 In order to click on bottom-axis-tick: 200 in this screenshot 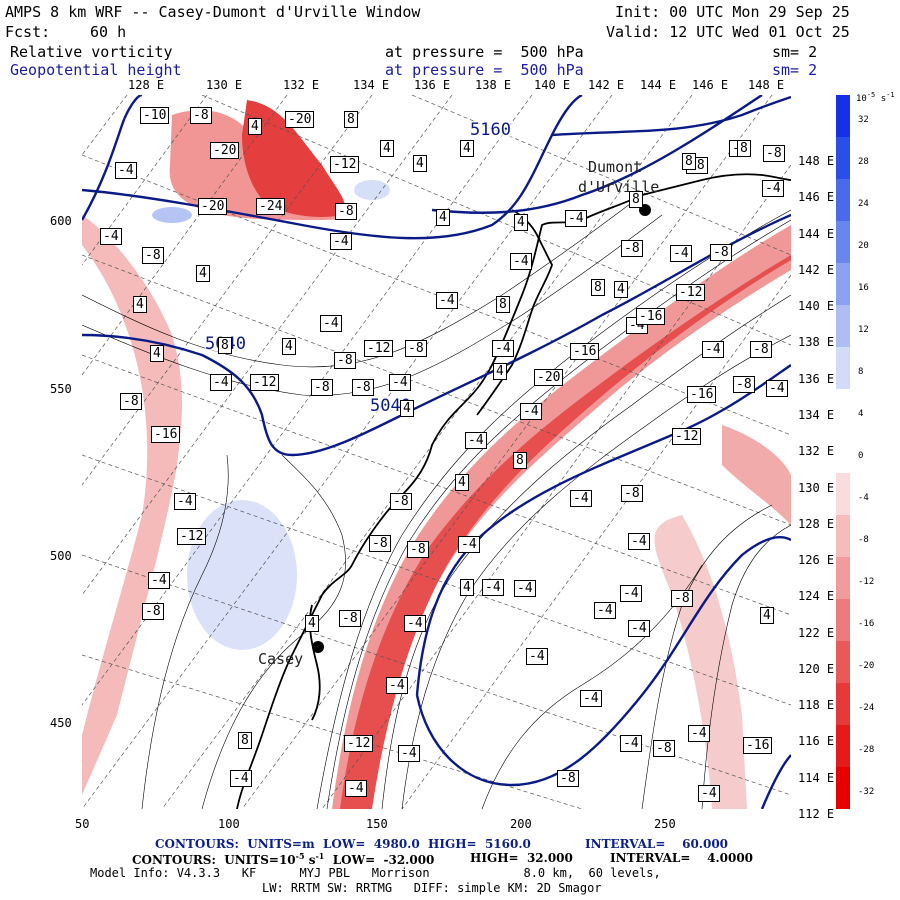, I will do `click(521, 824)`.